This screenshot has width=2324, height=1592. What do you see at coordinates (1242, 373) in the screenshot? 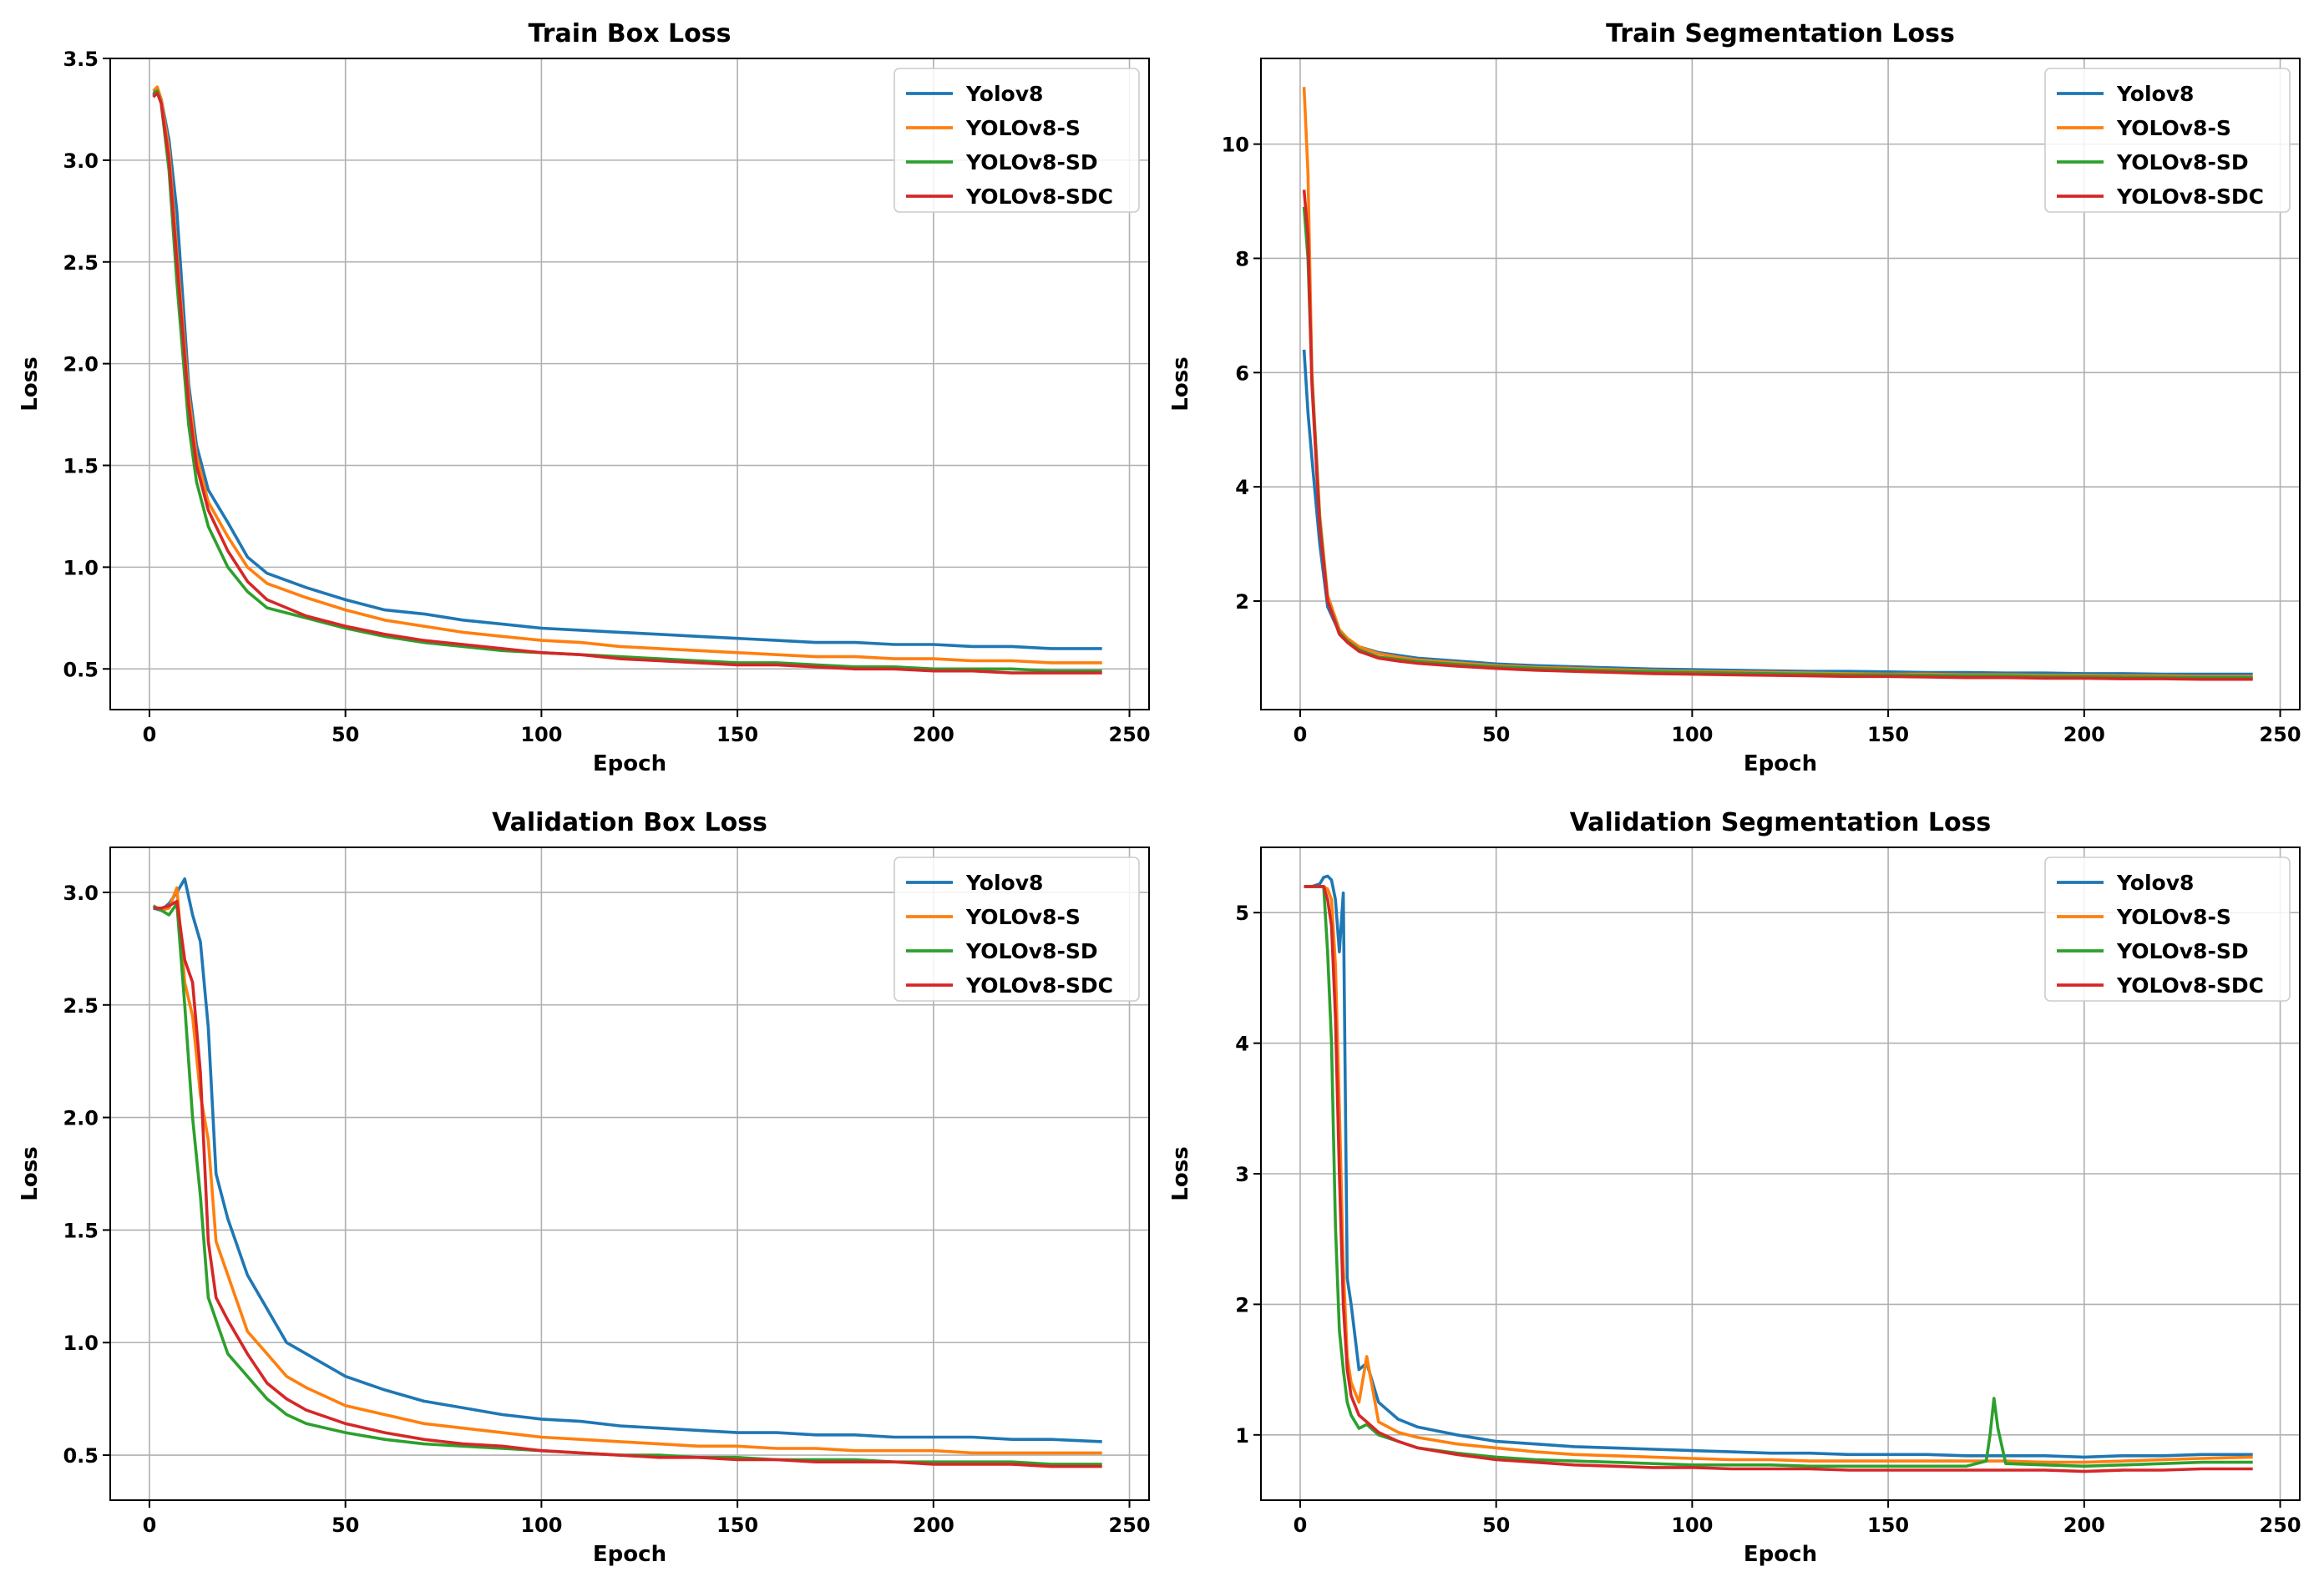
I see `y-tick-label: 6` at bounding box center [1242, 373].